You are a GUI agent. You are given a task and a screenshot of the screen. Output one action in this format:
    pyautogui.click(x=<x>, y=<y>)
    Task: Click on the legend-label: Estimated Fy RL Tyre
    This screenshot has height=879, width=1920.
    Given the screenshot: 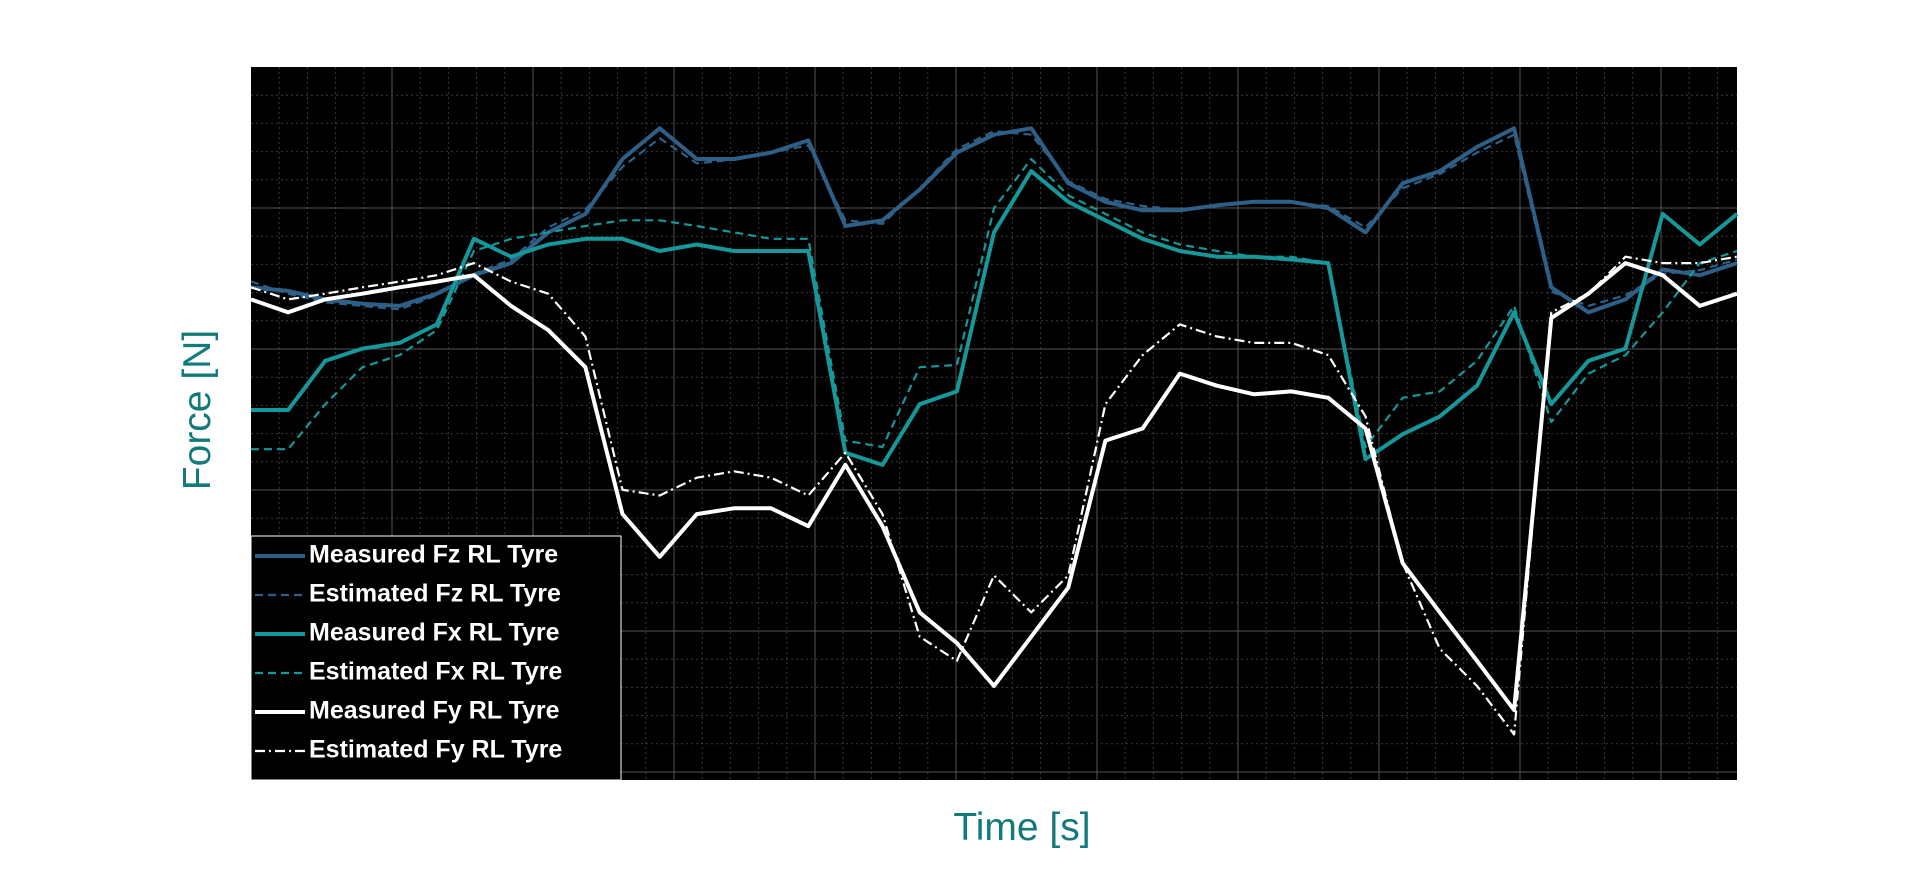 What is the action you would take?
    pyautogui.click(x=435, y=750)
    